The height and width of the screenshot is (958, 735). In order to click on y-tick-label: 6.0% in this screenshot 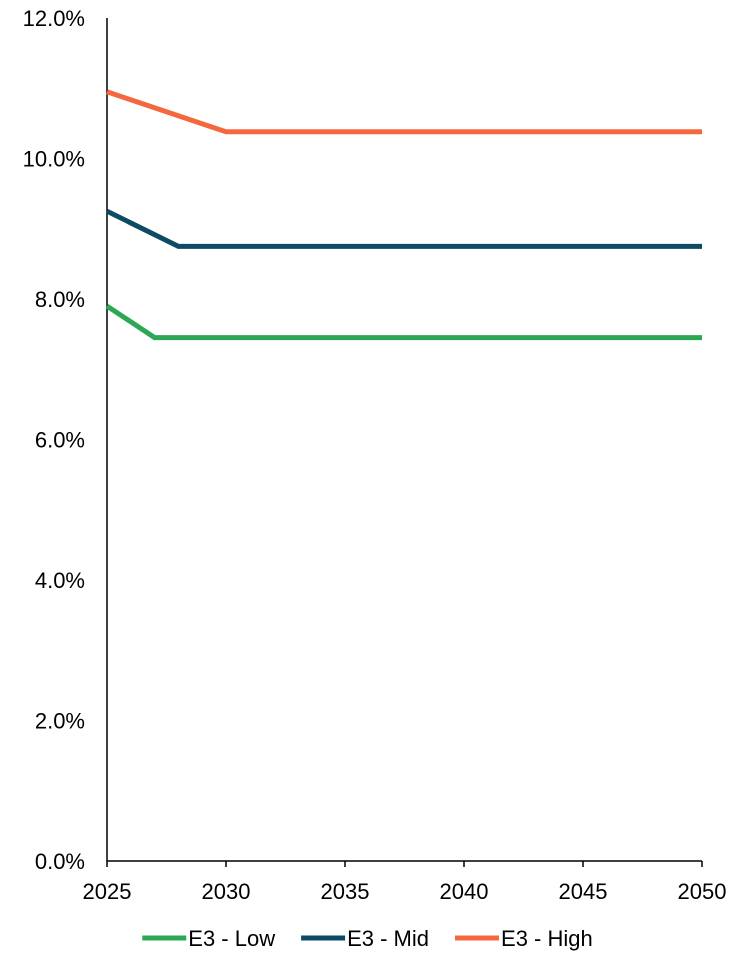, I will do `click(60, 440)`.